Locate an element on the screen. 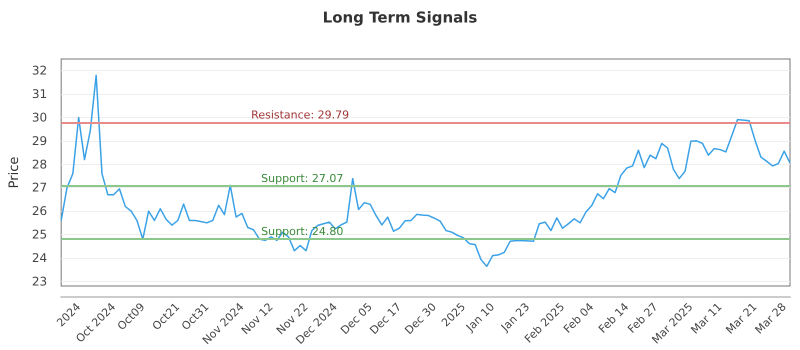  y-axis-title: Price is located at coordinates (14, 172).